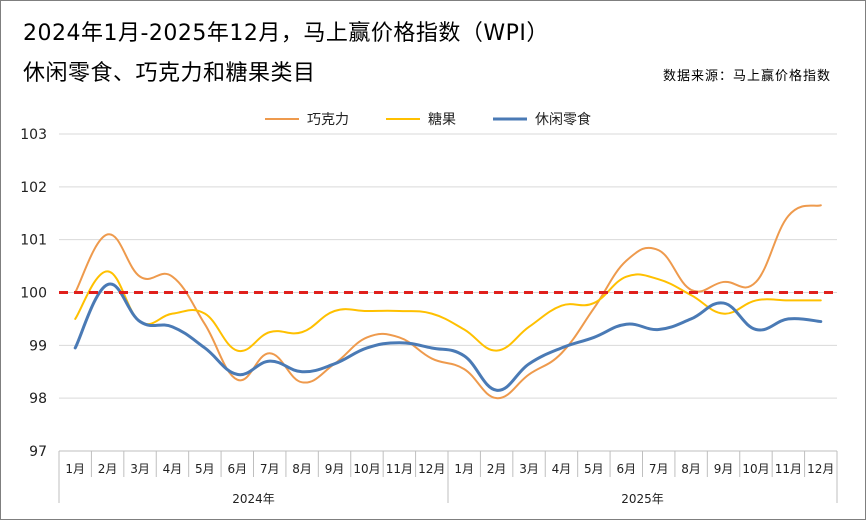  Describe the element at coordinates (38, 452) in the screenshot. I see `y-tick-label: 97` at that location.